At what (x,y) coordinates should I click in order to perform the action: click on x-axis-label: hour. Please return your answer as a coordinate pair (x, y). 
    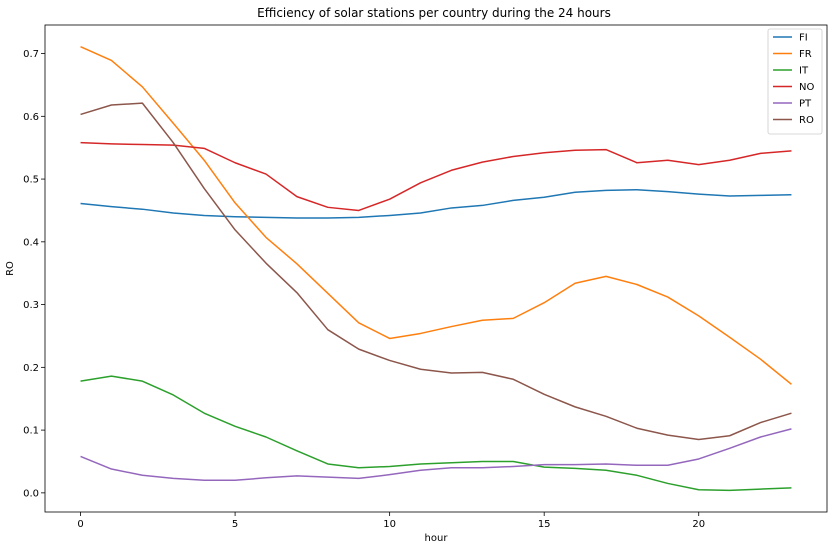
    Looking at the image, I should click on (437, 538).